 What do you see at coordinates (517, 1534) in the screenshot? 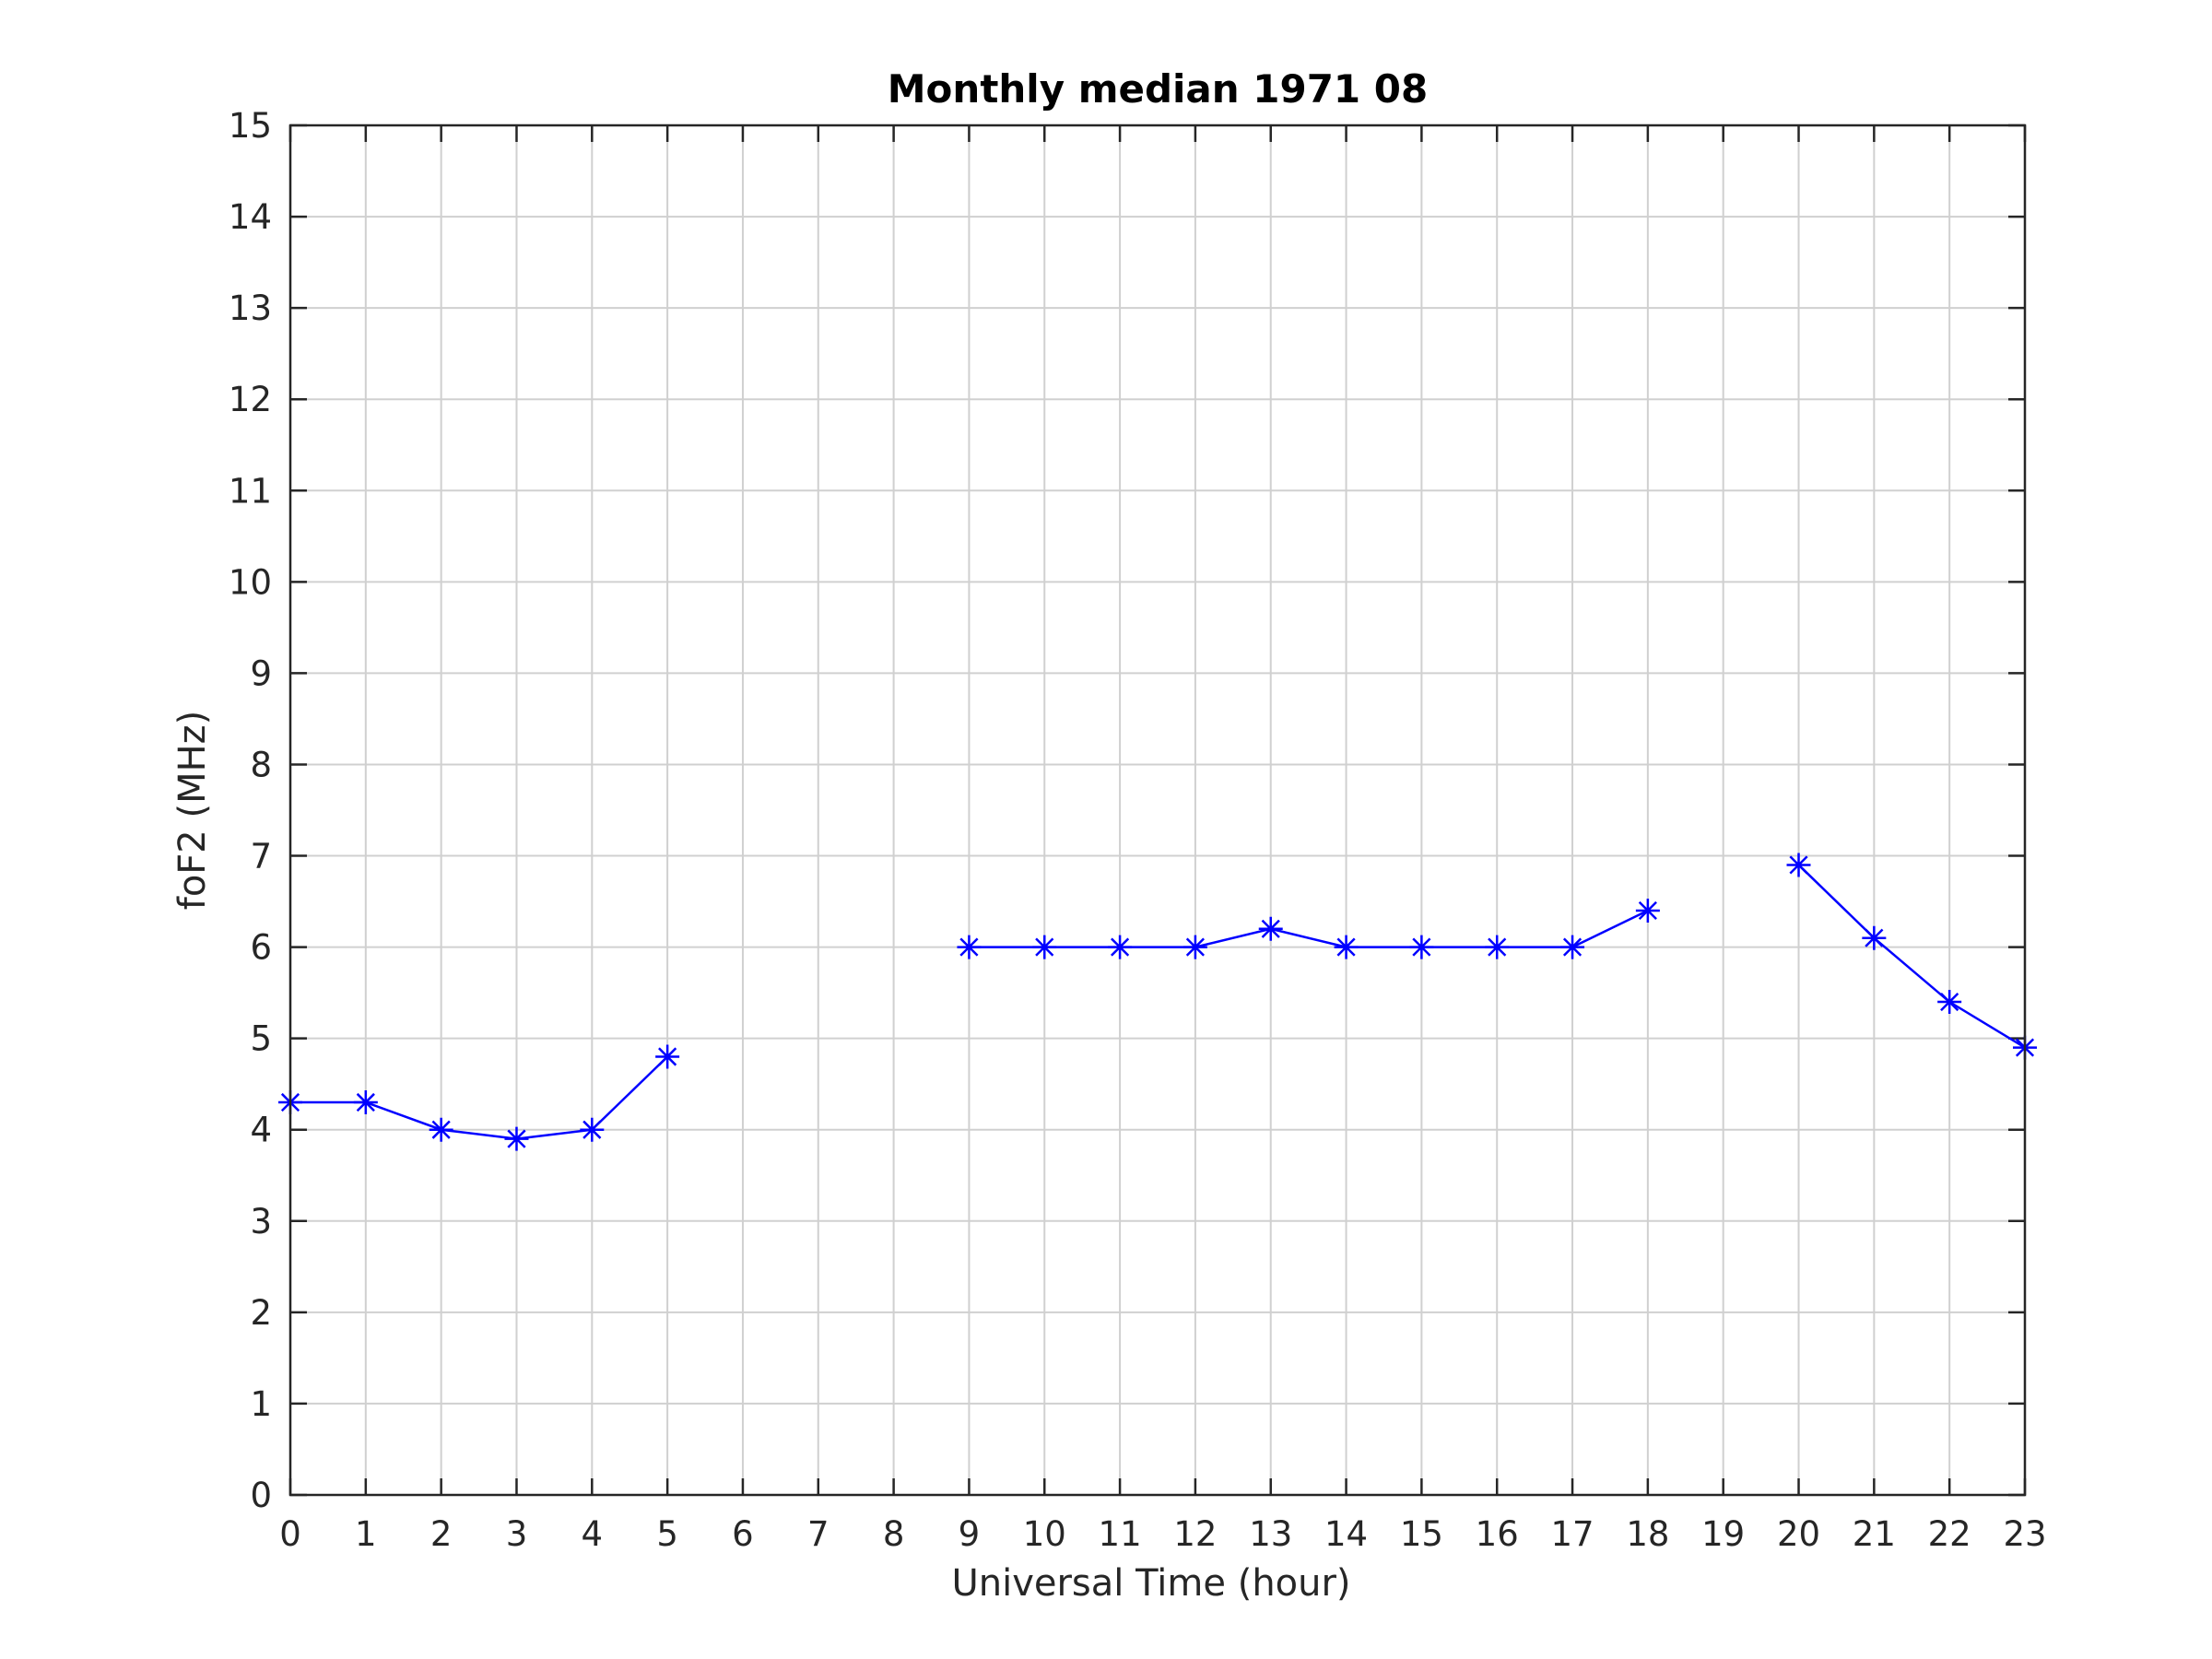
I see `x-tick-label: 3` at bounding box center [517, 1534].